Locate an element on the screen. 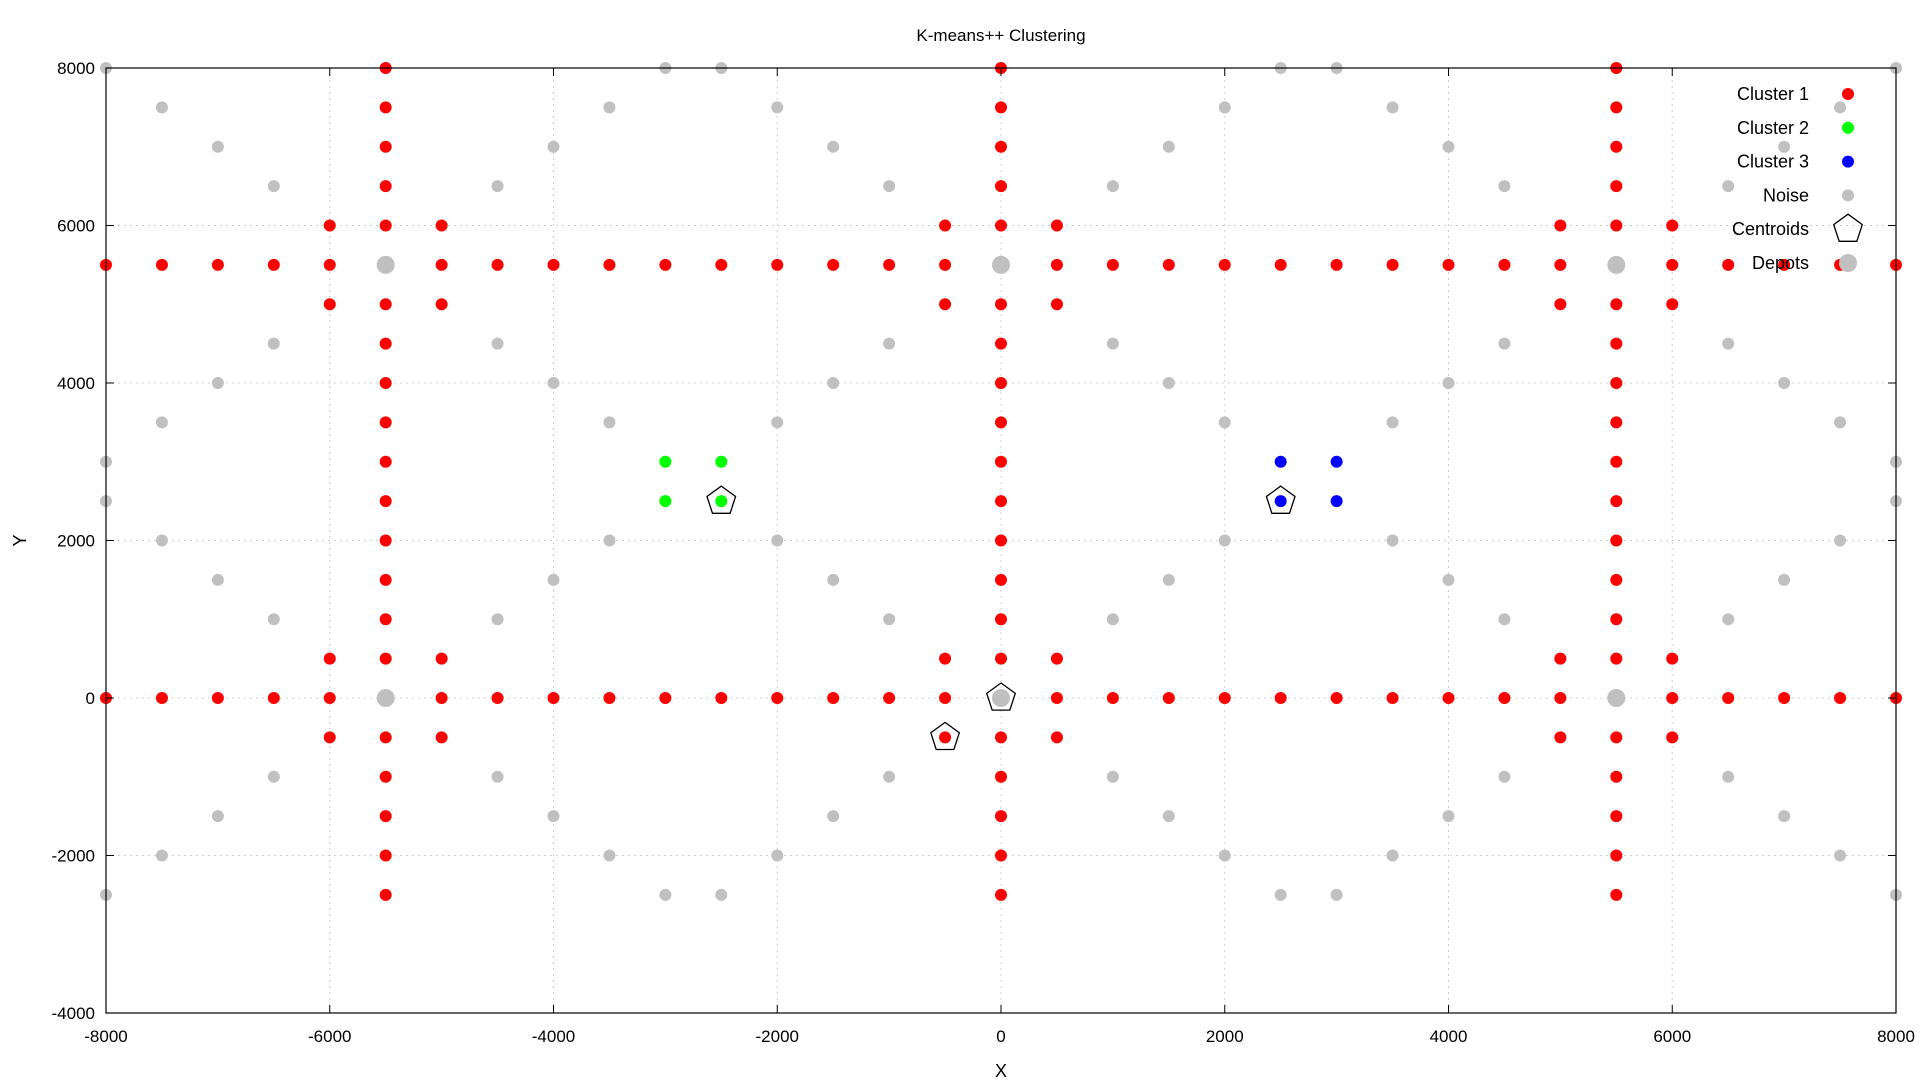 This screenshot has height=1080, width=1920. x-tick-label: -4000 is located at coordinates (553, 1036).